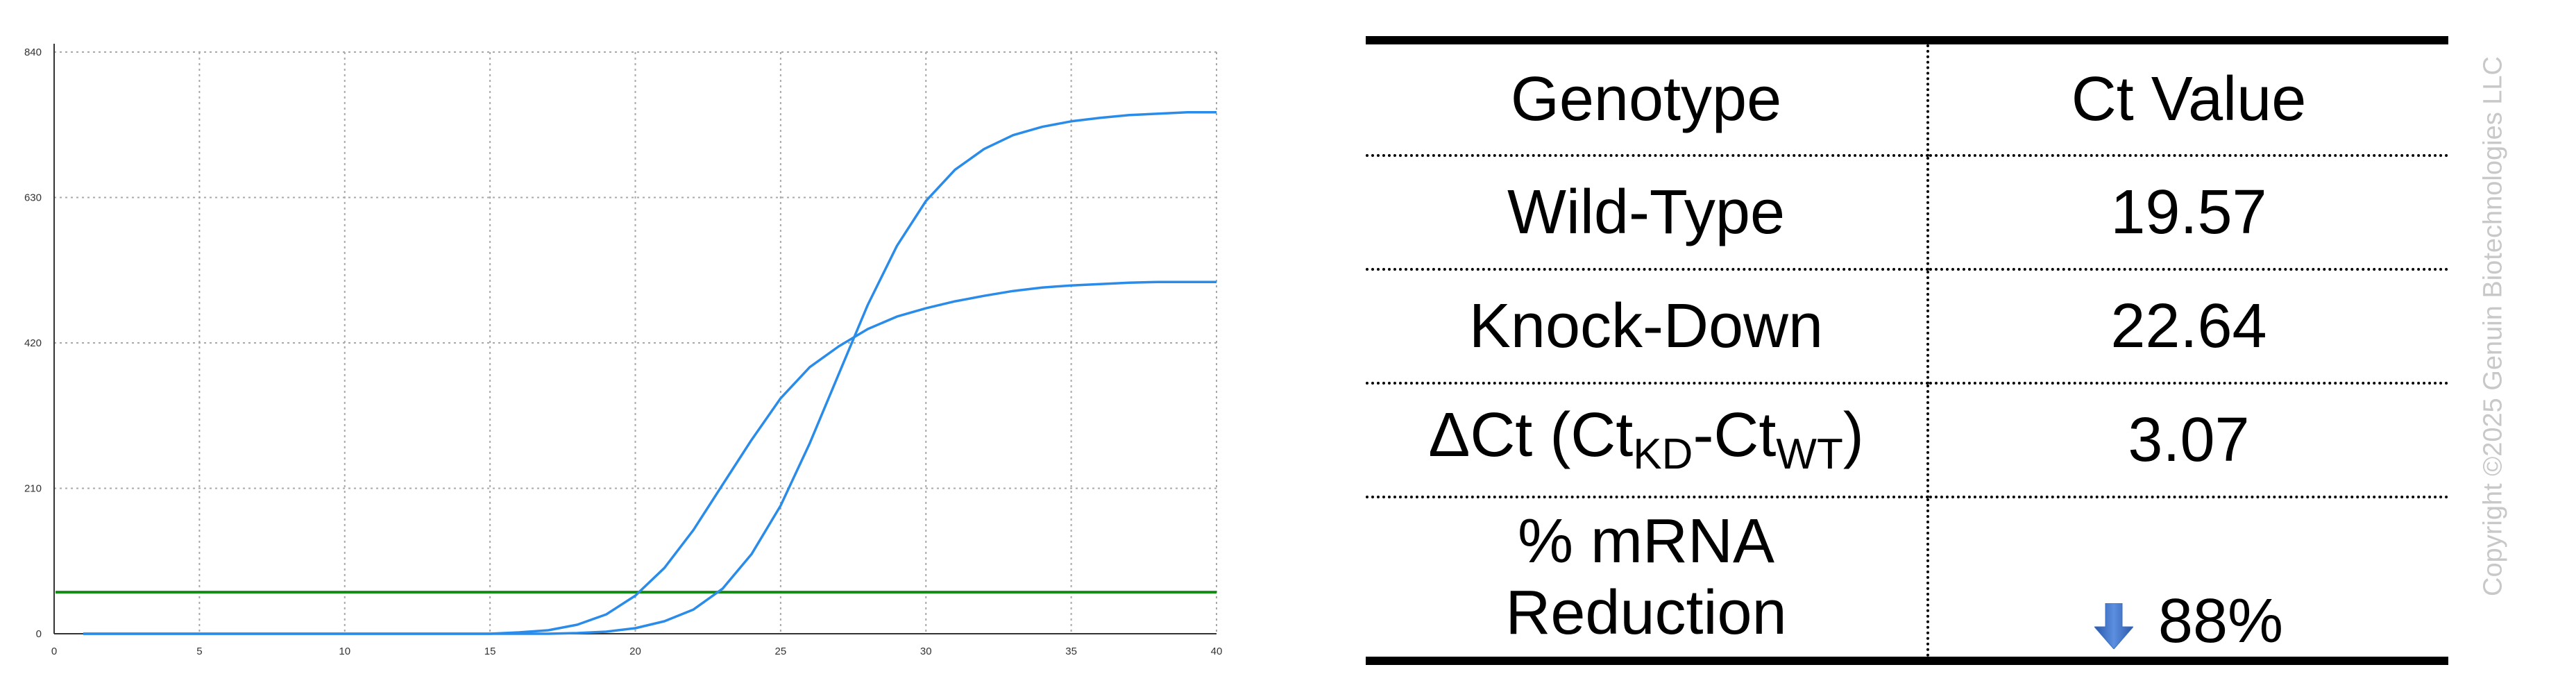 Image resolution: width=2576 pixels, height=674 pixels. Describe the element at coordinates (781, 651) in the screenshot. I see `x-tick-label: 25` at that location.